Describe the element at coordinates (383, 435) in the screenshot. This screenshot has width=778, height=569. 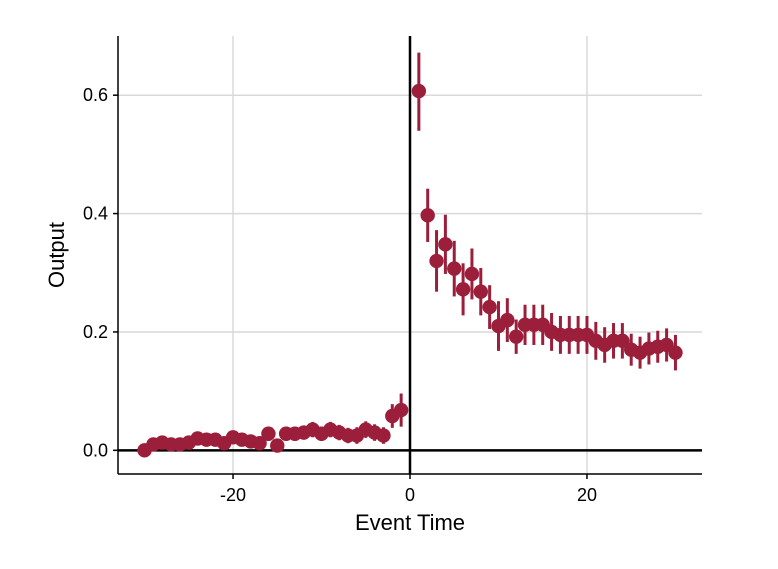
I see `data-point--3` at that location.